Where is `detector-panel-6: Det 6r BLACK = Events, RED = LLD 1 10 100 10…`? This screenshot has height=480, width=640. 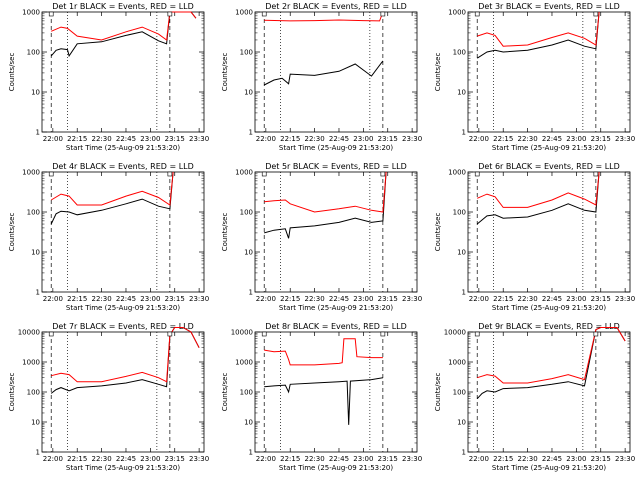
detector-panel-6: Det 6r BLACK = Events, RED = LLD 1 10 100 10… is located at coordinates (532, 240).